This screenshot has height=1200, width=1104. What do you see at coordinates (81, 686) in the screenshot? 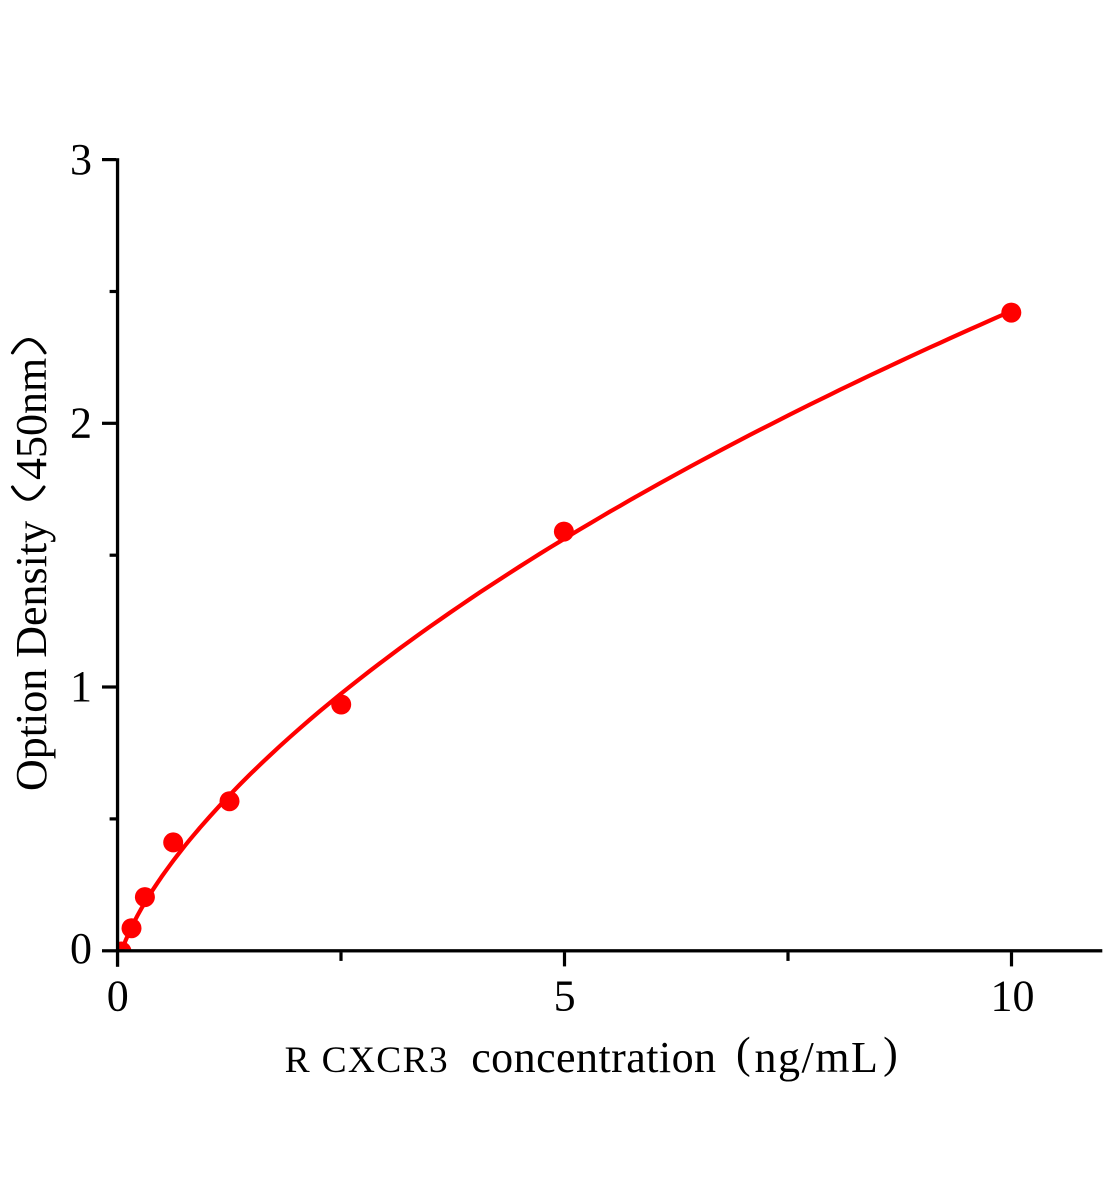
I see `svg-text: 1` at bounding box center [81, 686].